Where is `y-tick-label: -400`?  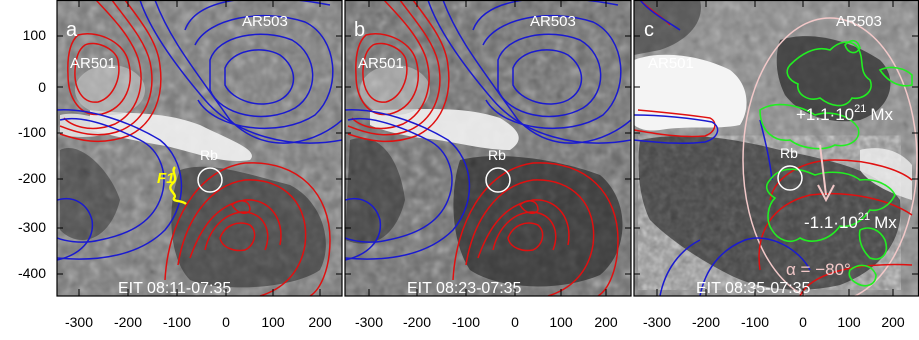 y-tick-label: -400 is located at coordinates (32, 273).